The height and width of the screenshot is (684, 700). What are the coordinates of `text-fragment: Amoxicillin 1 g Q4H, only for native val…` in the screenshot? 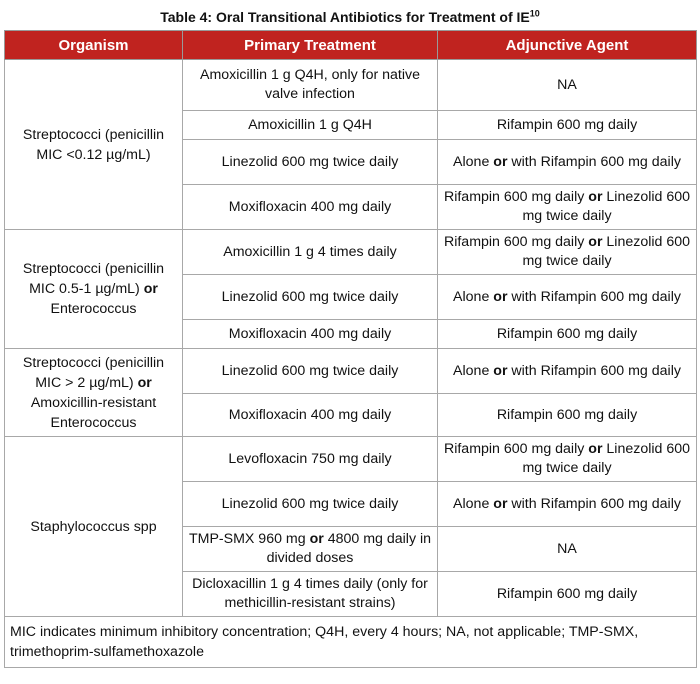 It's located at (310, 84).